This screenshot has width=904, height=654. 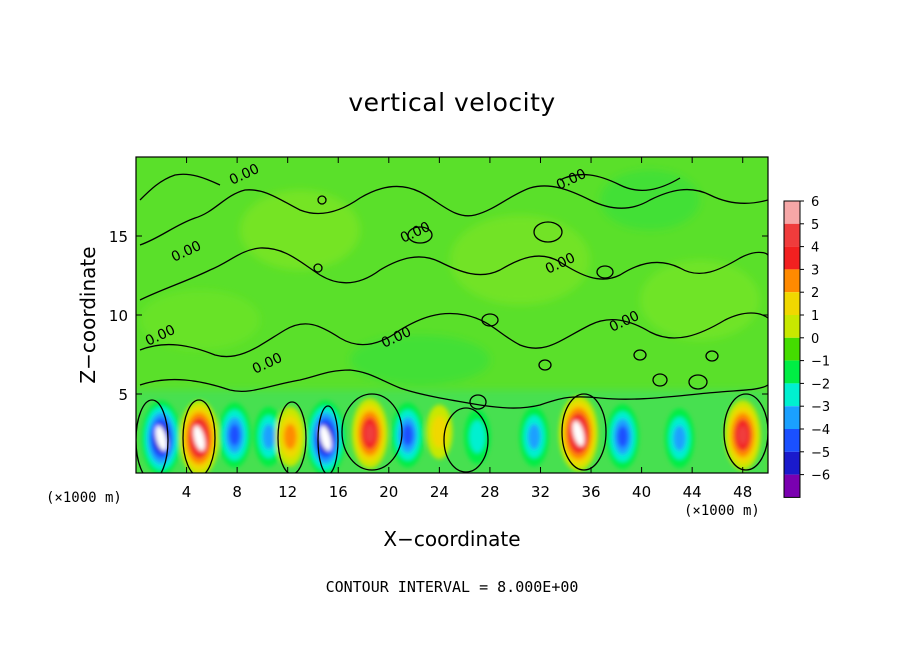 What do you see at coordinates (820, 430) in the screenshot?
I see `colorbar-label: −4` at bounding box center [820, 430].